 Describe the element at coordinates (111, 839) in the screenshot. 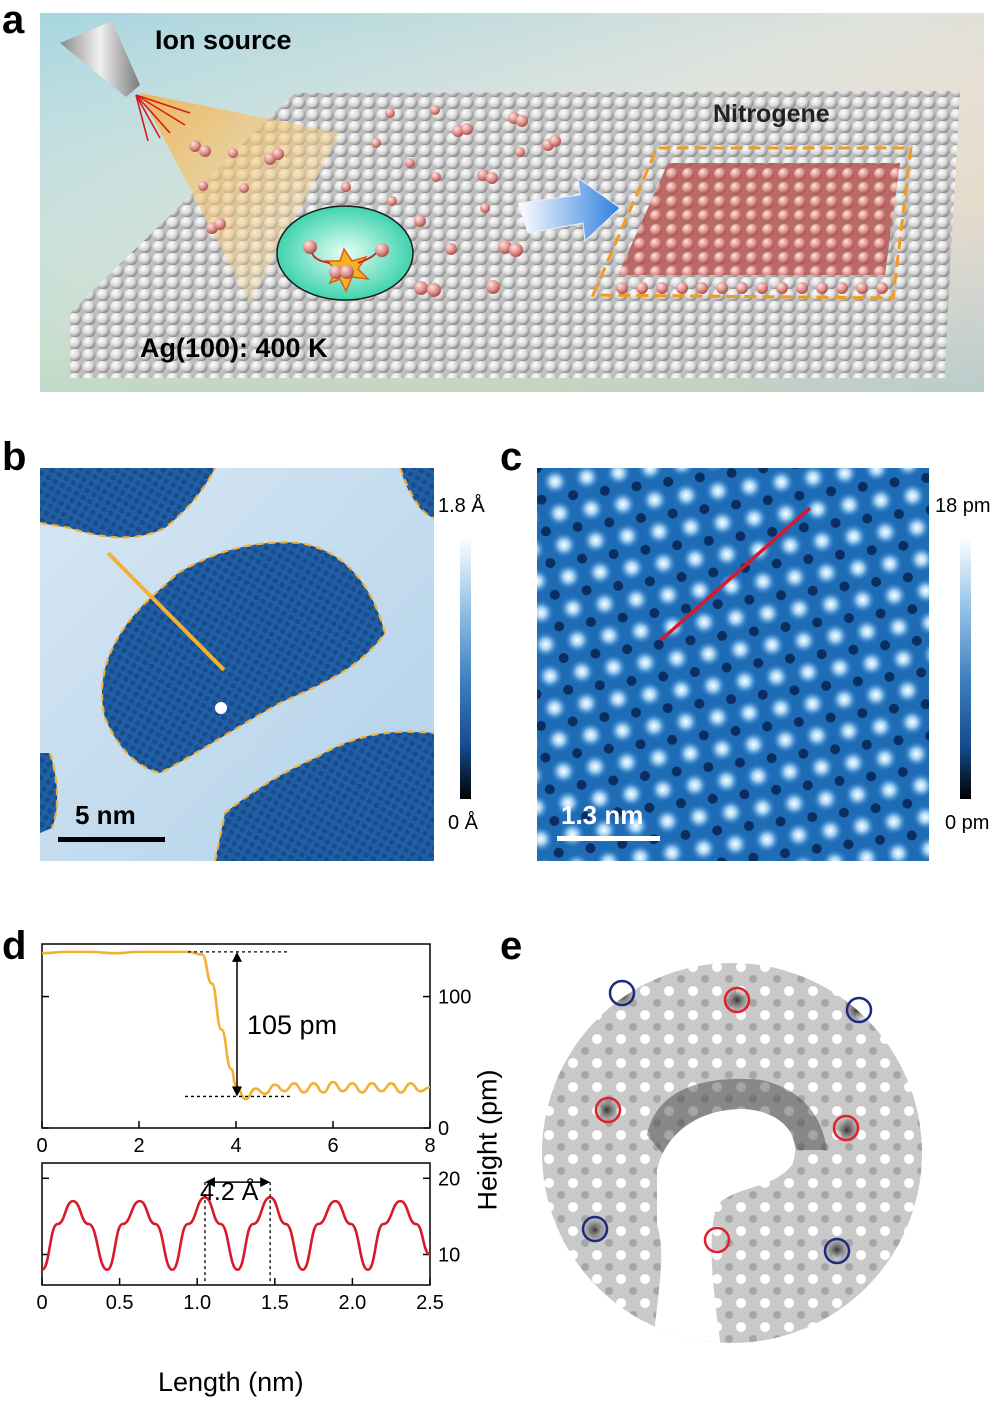

I see `scale-bar-b` at that location.